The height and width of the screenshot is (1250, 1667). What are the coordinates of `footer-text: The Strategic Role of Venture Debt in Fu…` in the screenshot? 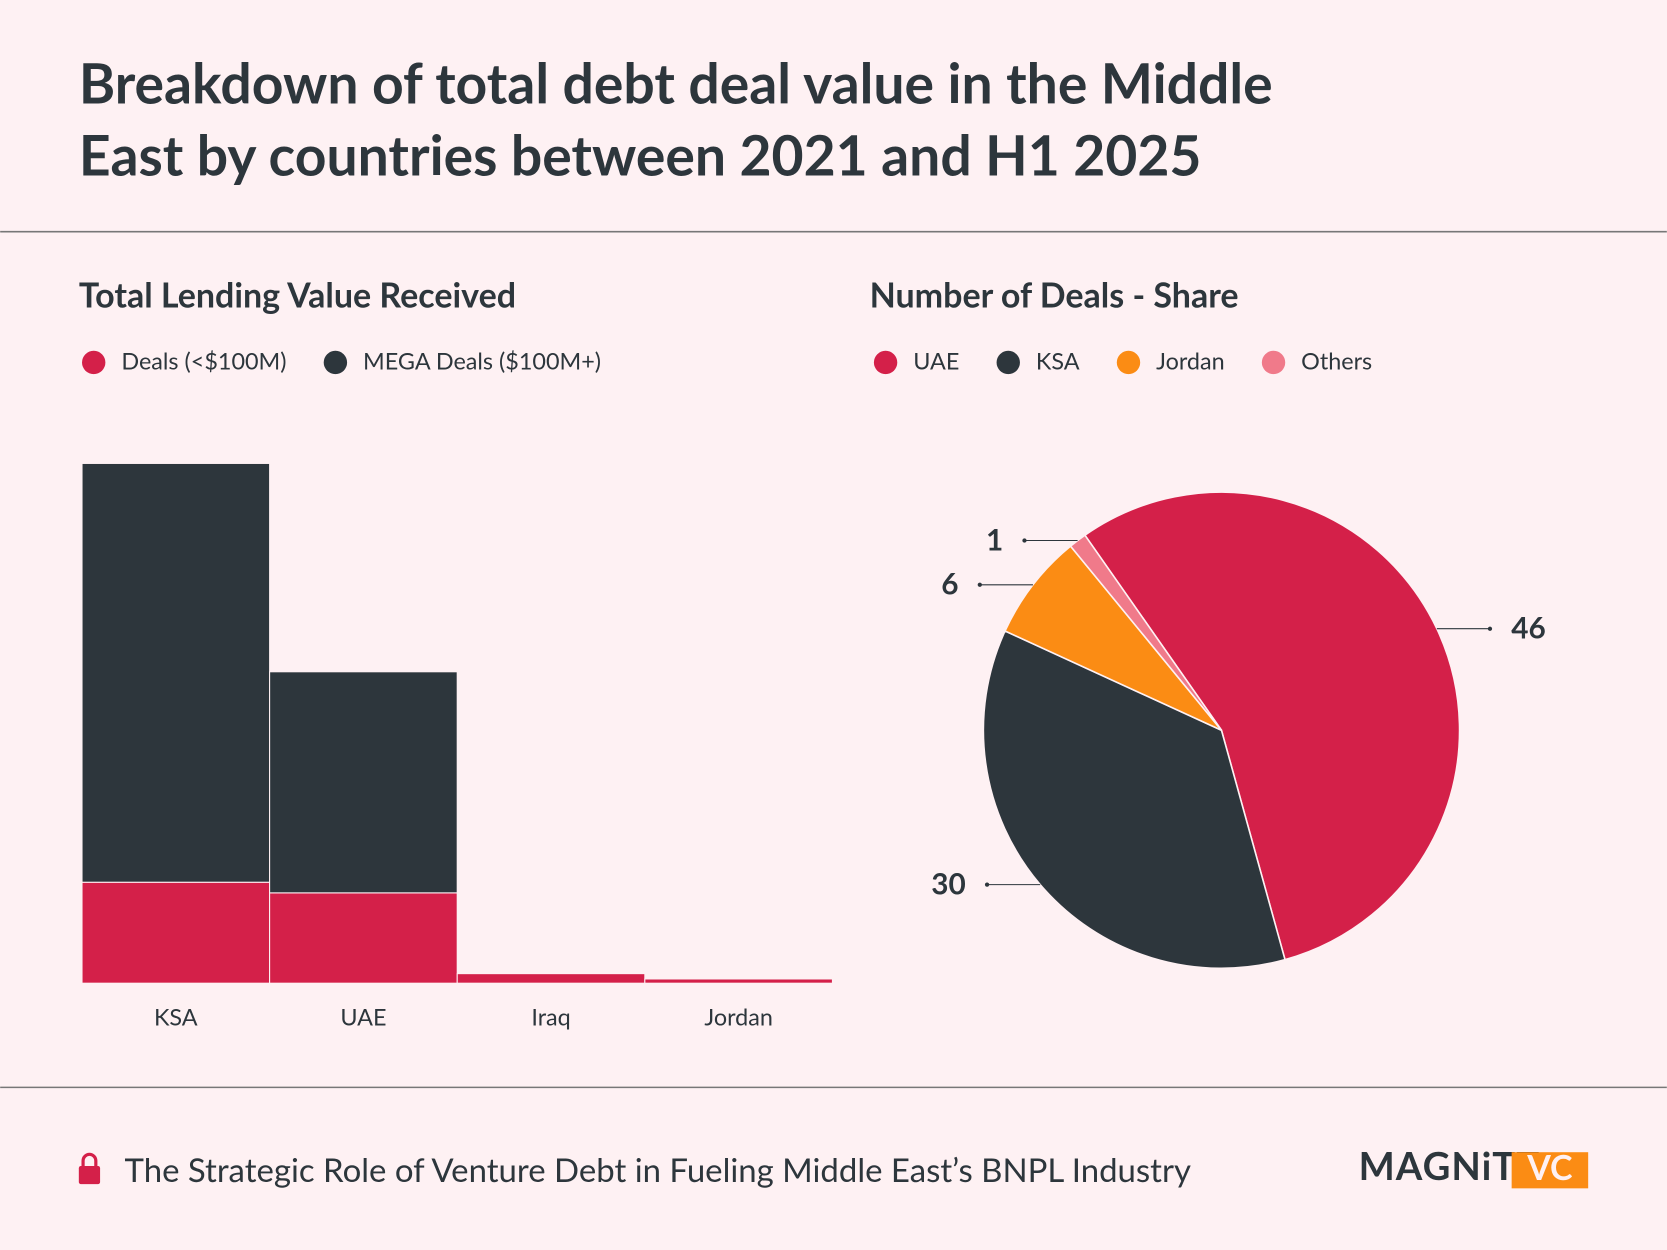 It's located at (658, 1170).